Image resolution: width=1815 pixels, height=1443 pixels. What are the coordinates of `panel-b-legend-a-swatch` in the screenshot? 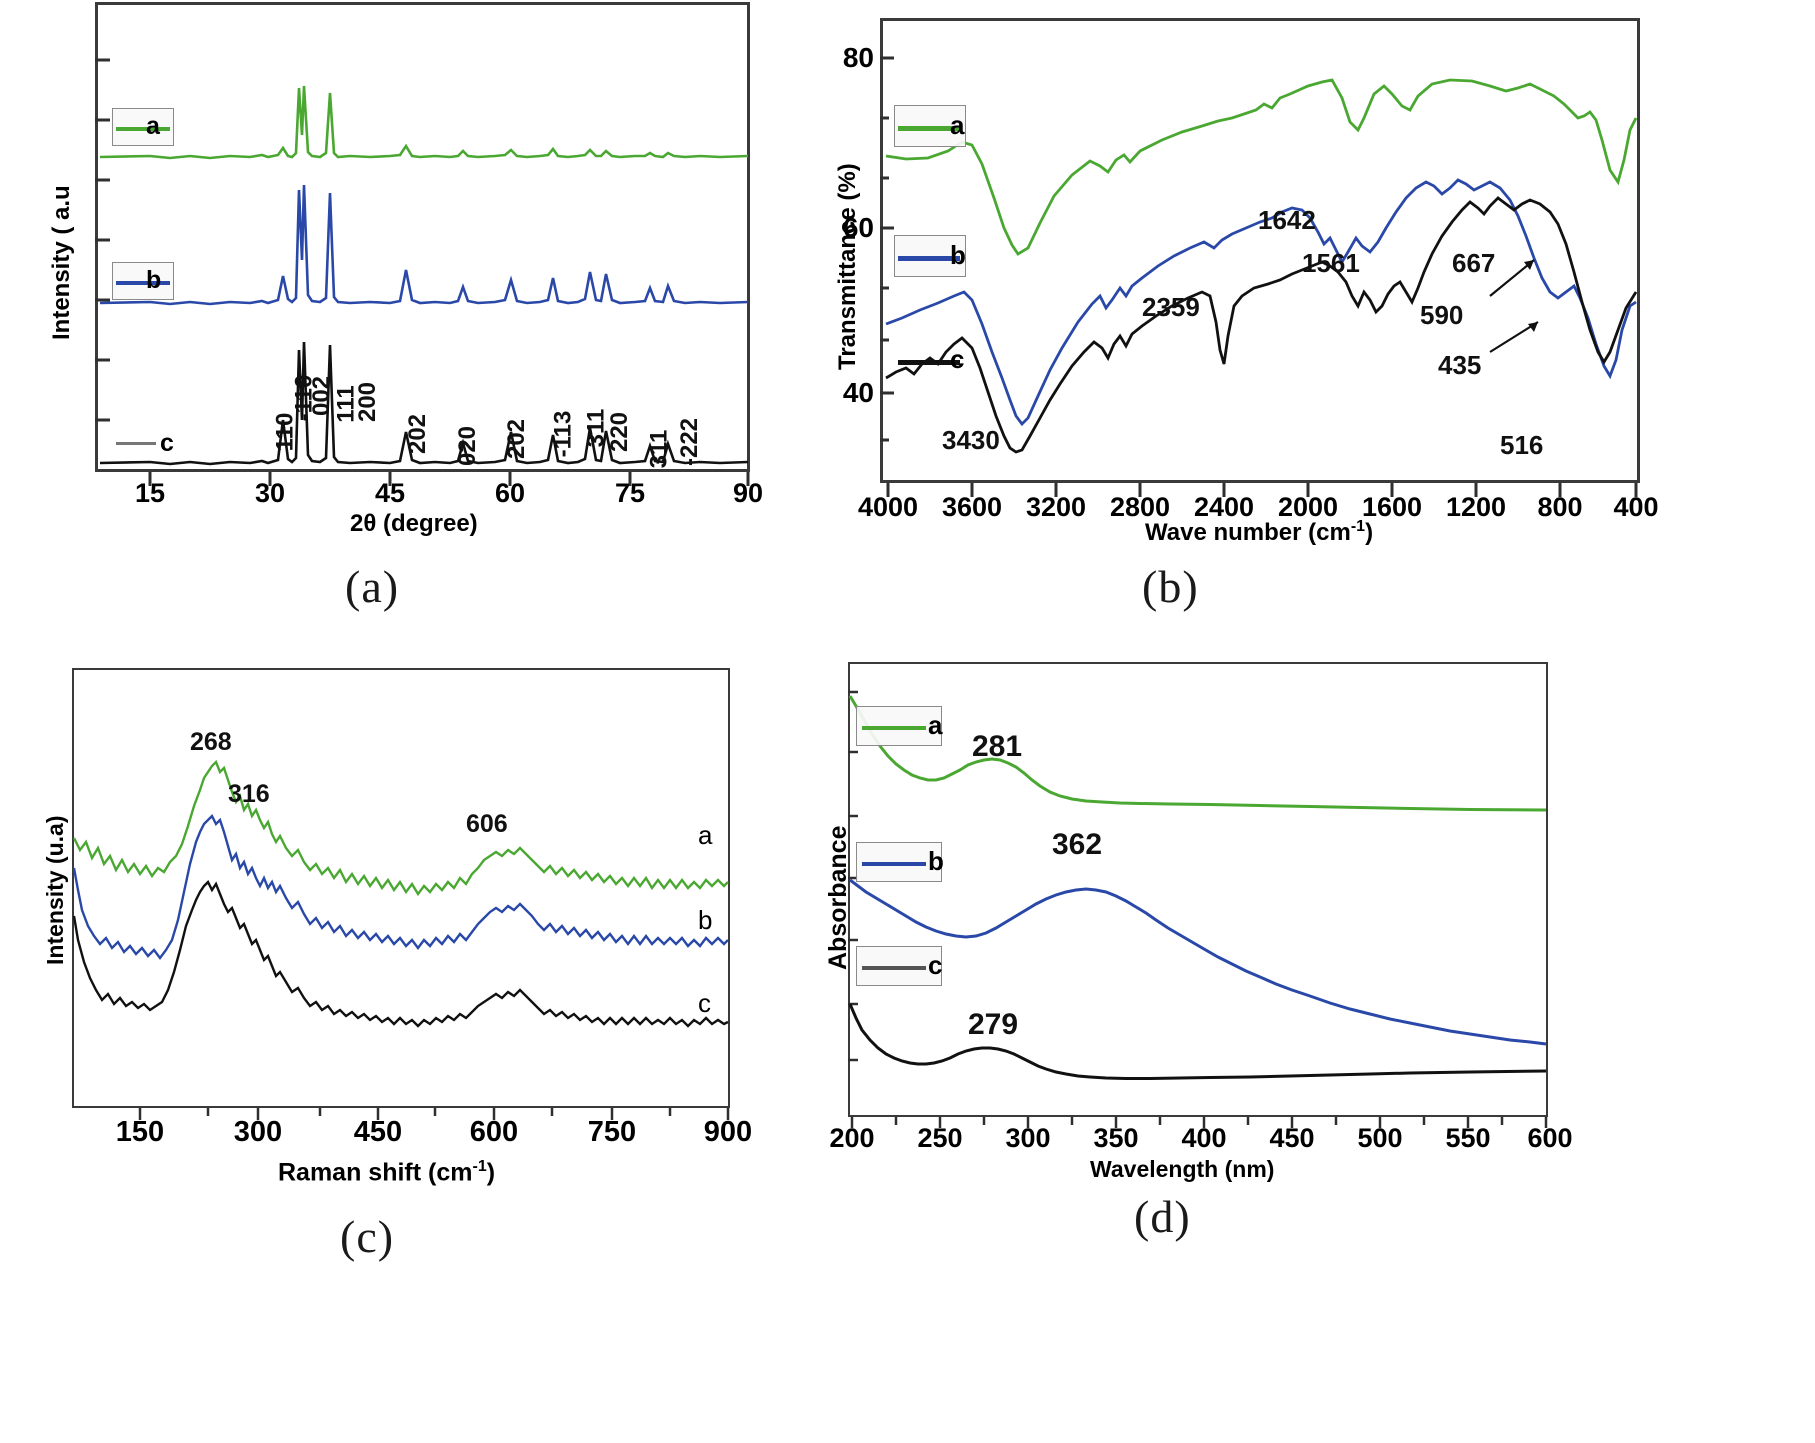 It's located at (929, 128).